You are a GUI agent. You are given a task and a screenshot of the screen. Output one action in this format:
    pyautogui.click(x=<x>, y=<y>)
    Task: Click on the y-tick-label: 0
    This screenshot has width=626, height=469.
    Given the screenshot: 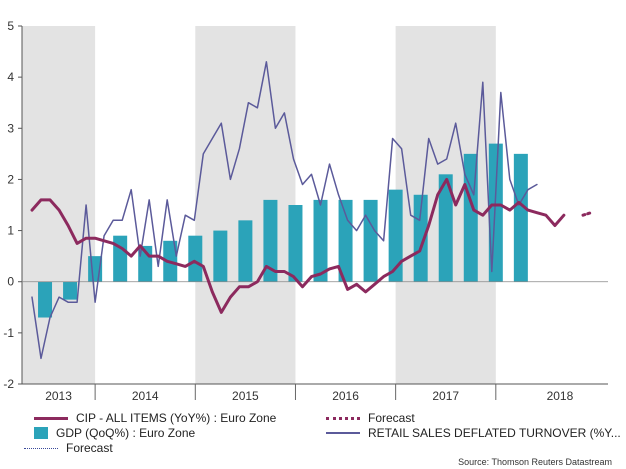 What is the action you would take?
    pyautogui.click(x=10, y=282)
    